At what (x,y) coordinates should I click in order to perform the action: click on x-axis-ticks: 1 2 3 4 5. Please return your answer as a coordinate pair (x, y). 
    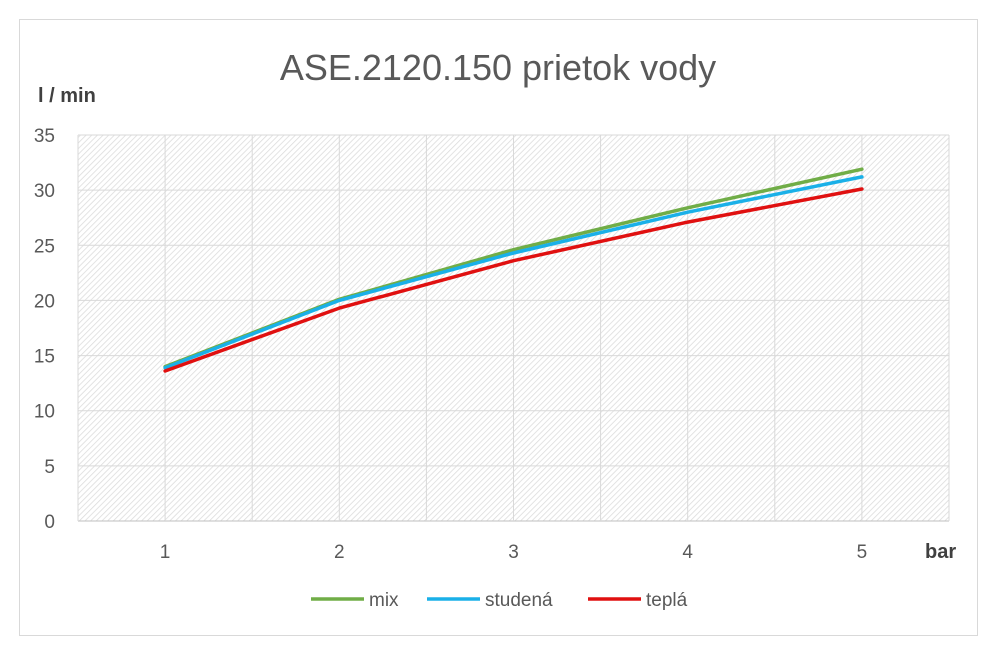
    Looking at the image, I should click on (513, 552).